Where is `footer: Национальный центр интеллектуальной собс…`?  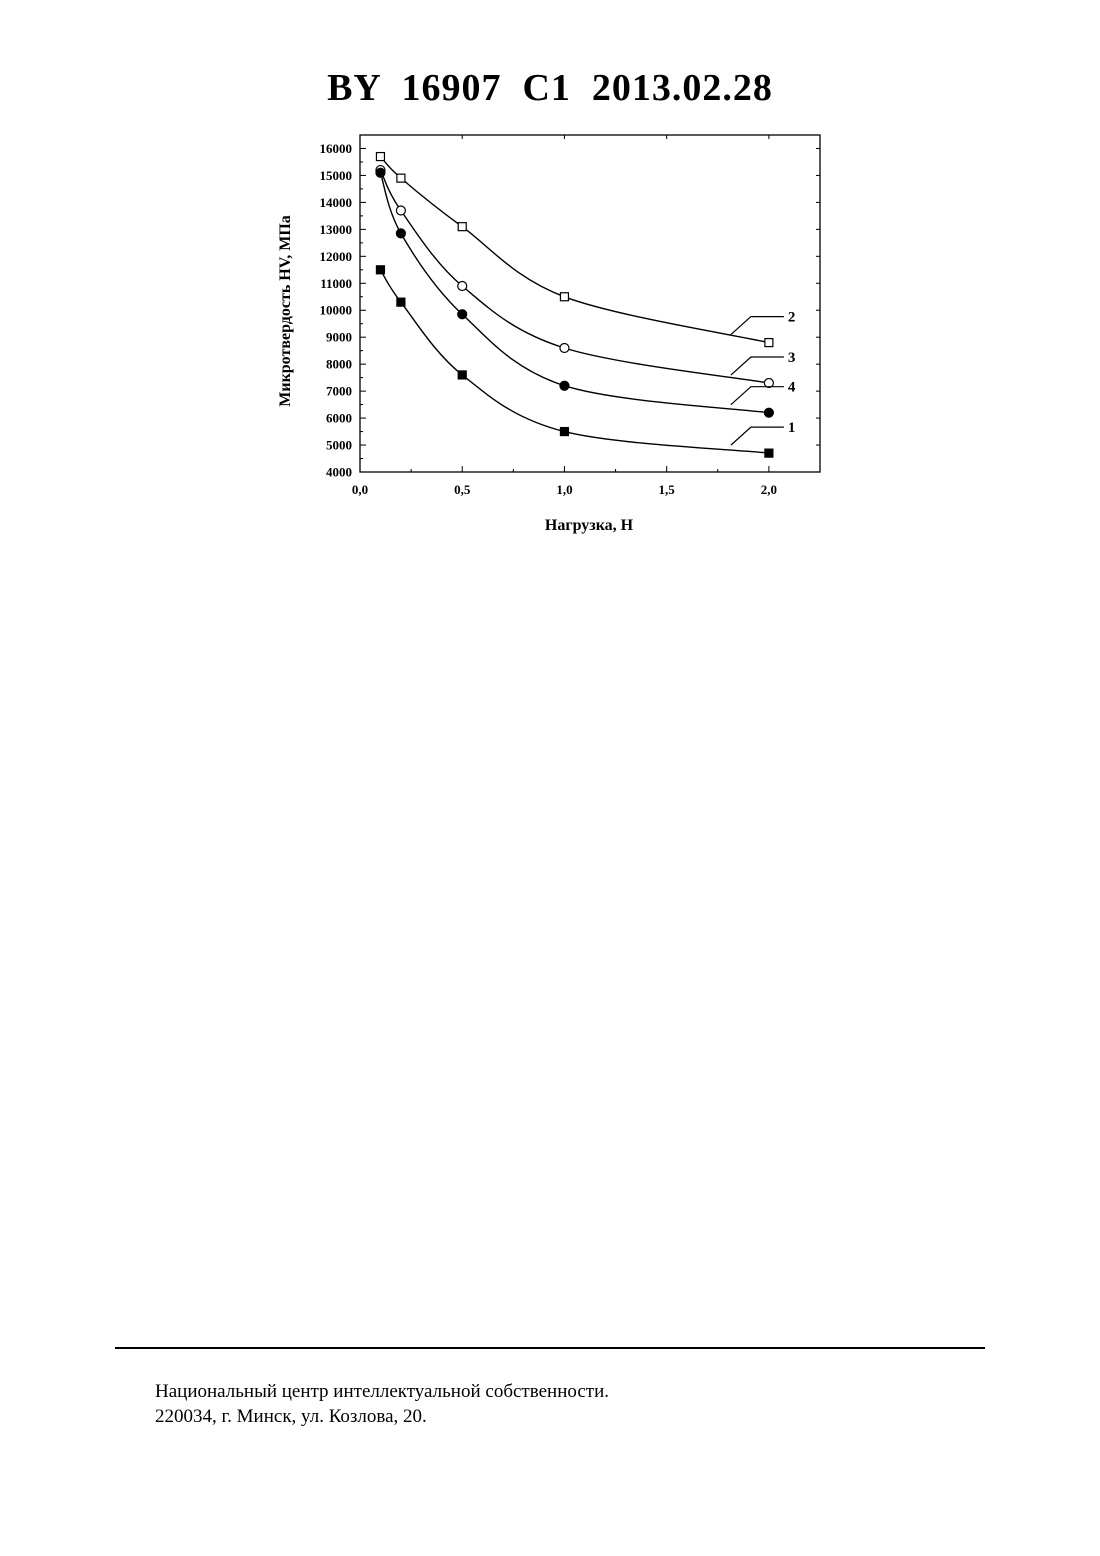
footer: Национальный центр интеллектуальной собс… is located at coordinates (382, 1404).